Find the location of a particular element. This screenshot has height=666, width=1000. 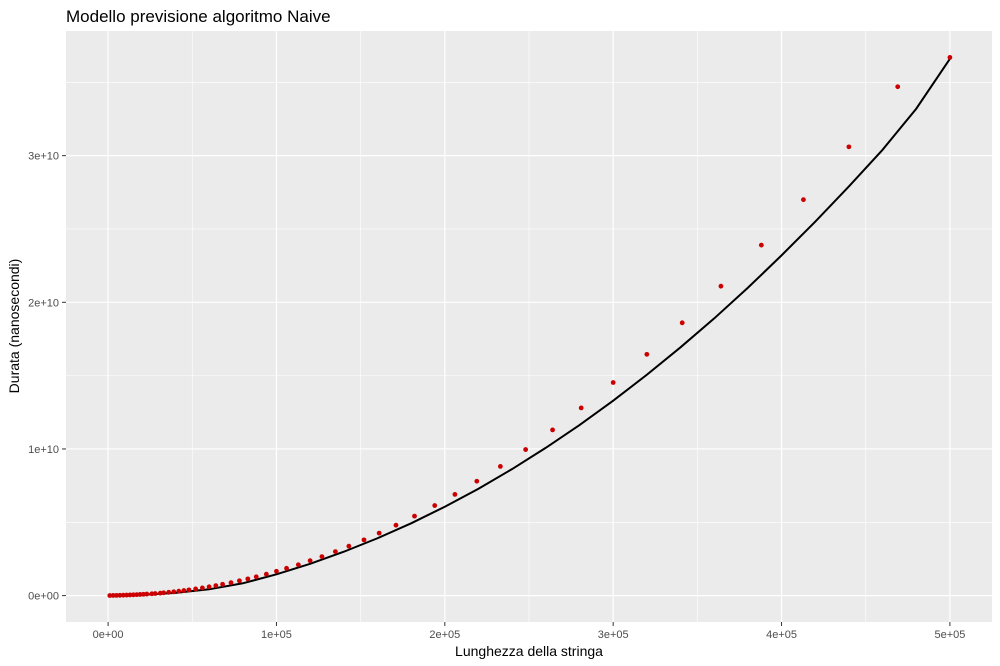

y-tick-label: 2e+10 is located at coordinates (43, 303).